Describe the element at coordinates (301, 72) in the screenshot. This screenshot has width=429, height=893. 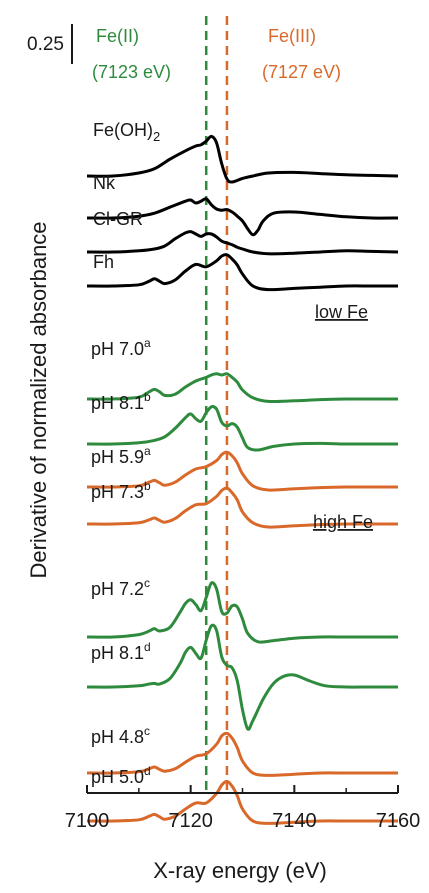
I see `fe3-energy-label: (7127 eV)` at that location.